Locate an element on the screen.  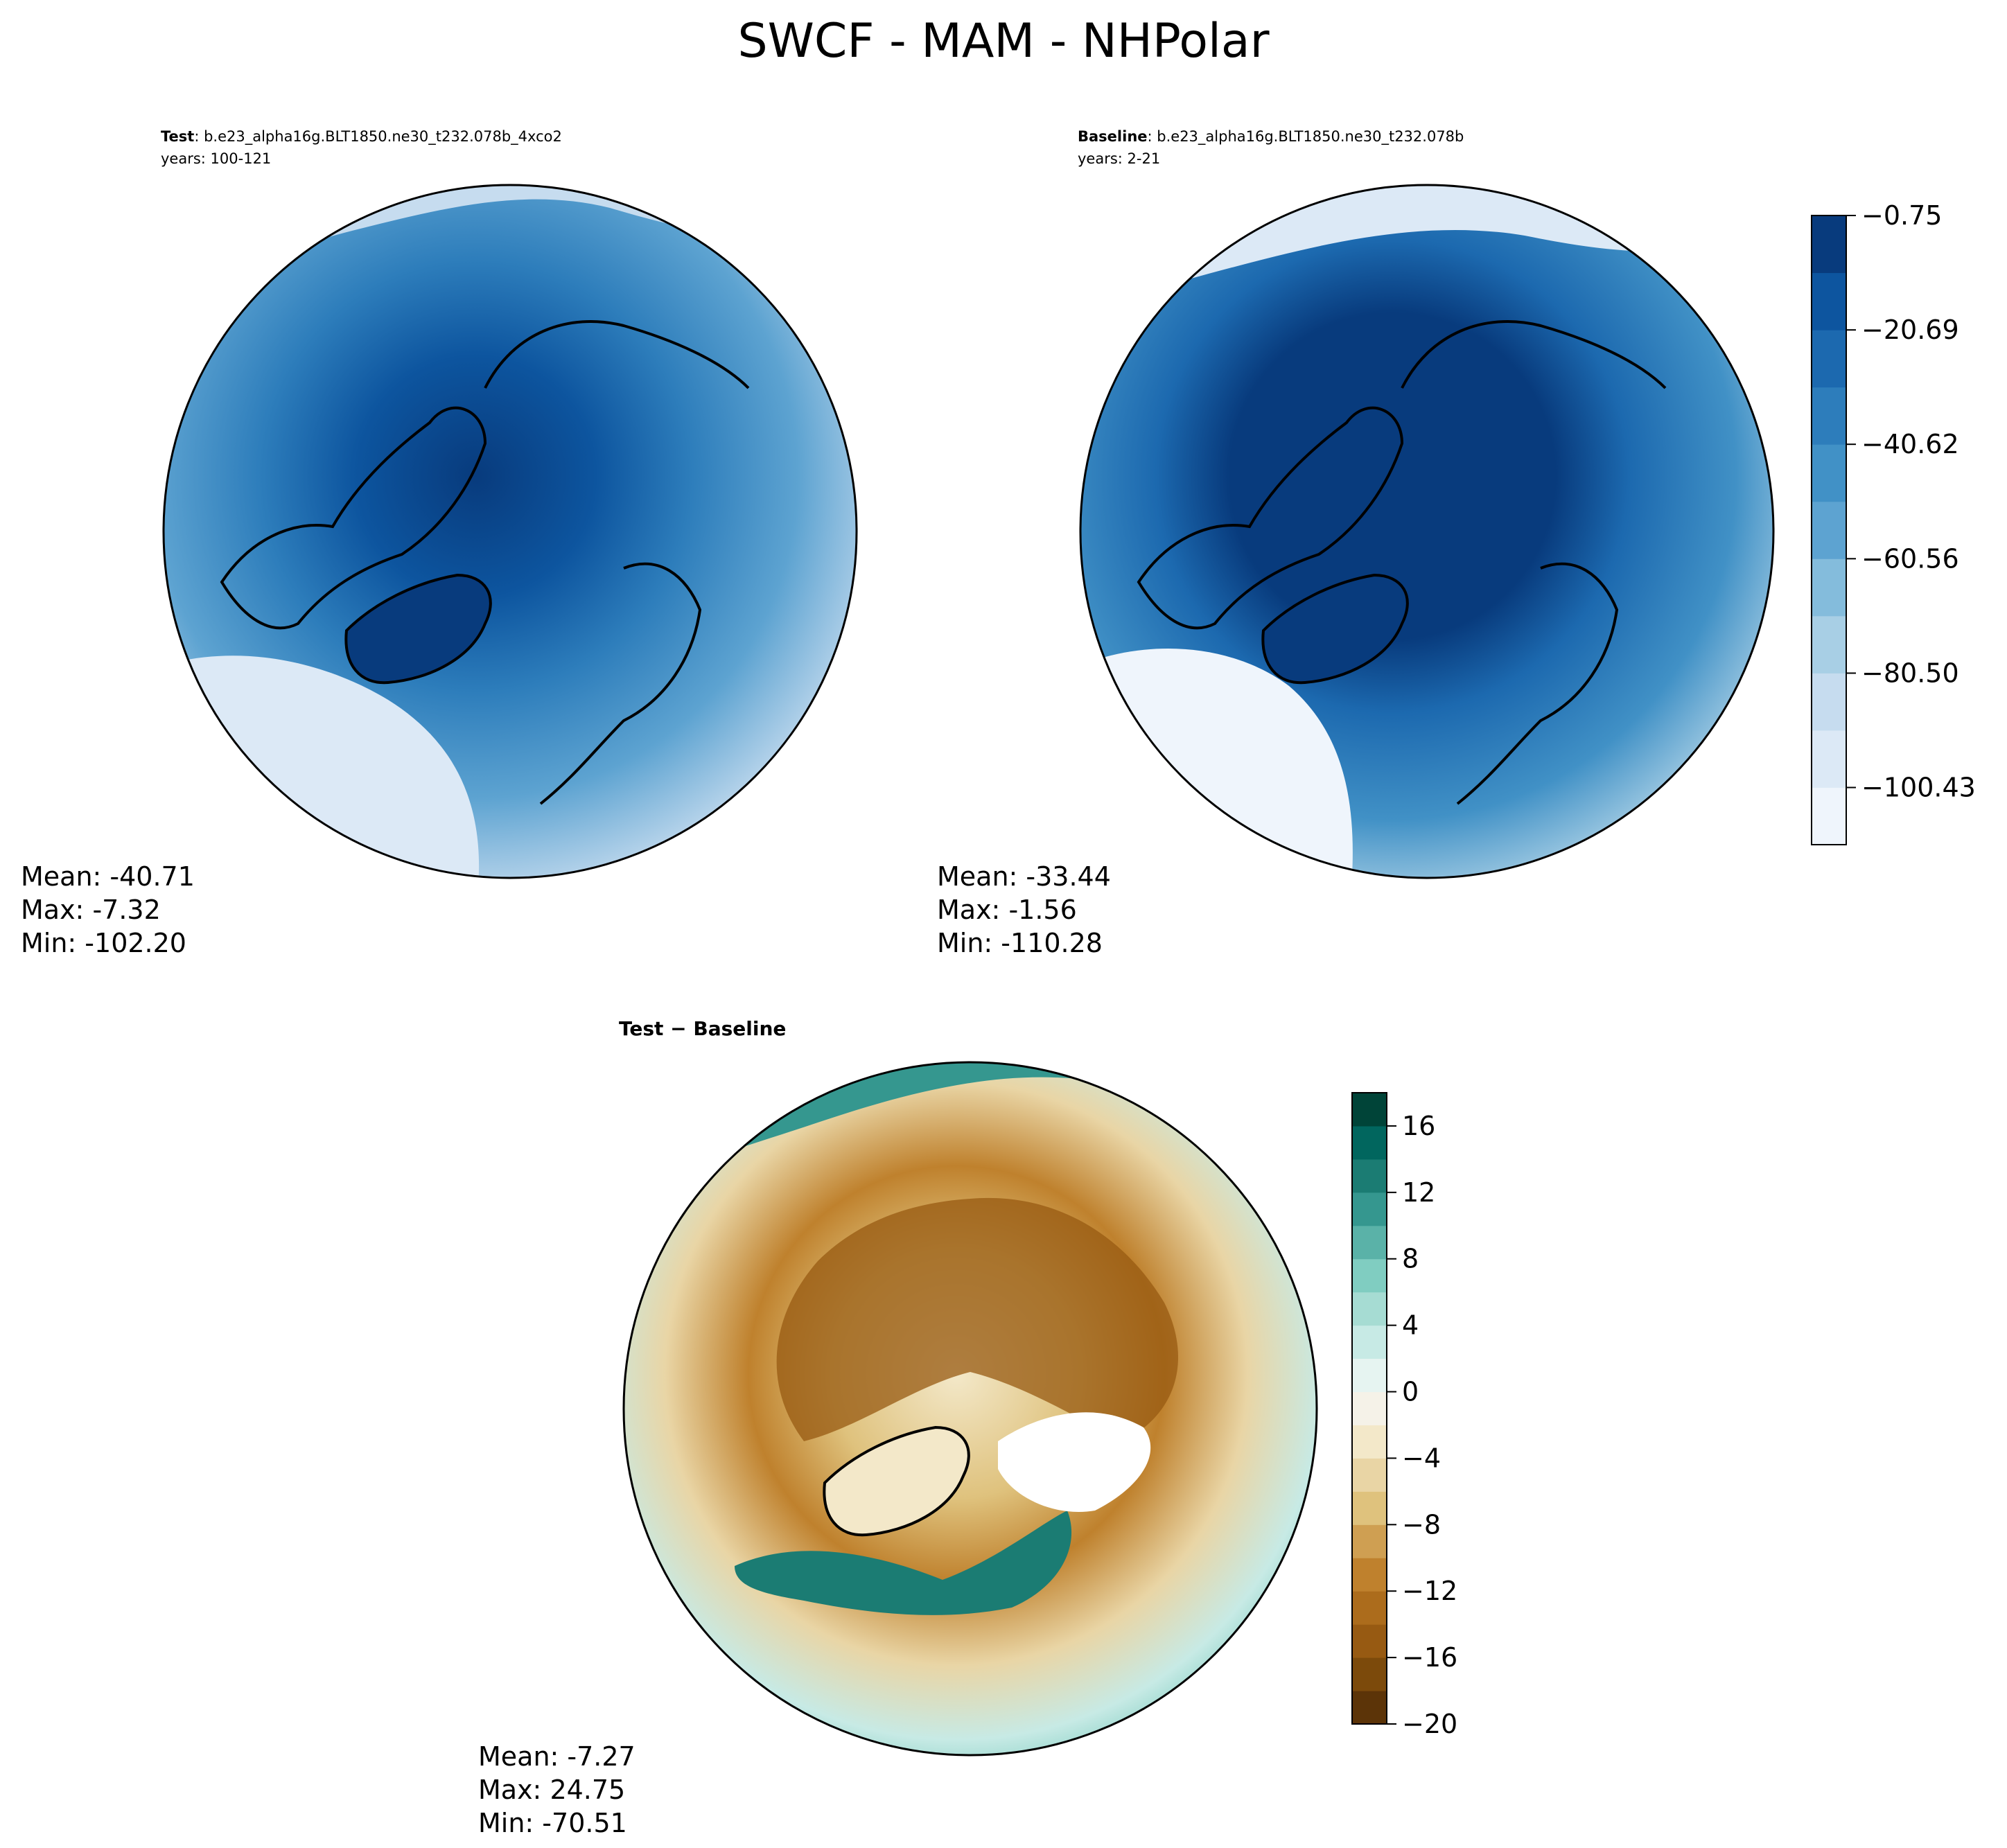
blues-tick-label: −40.62 is located at coordinates (1910, 444).